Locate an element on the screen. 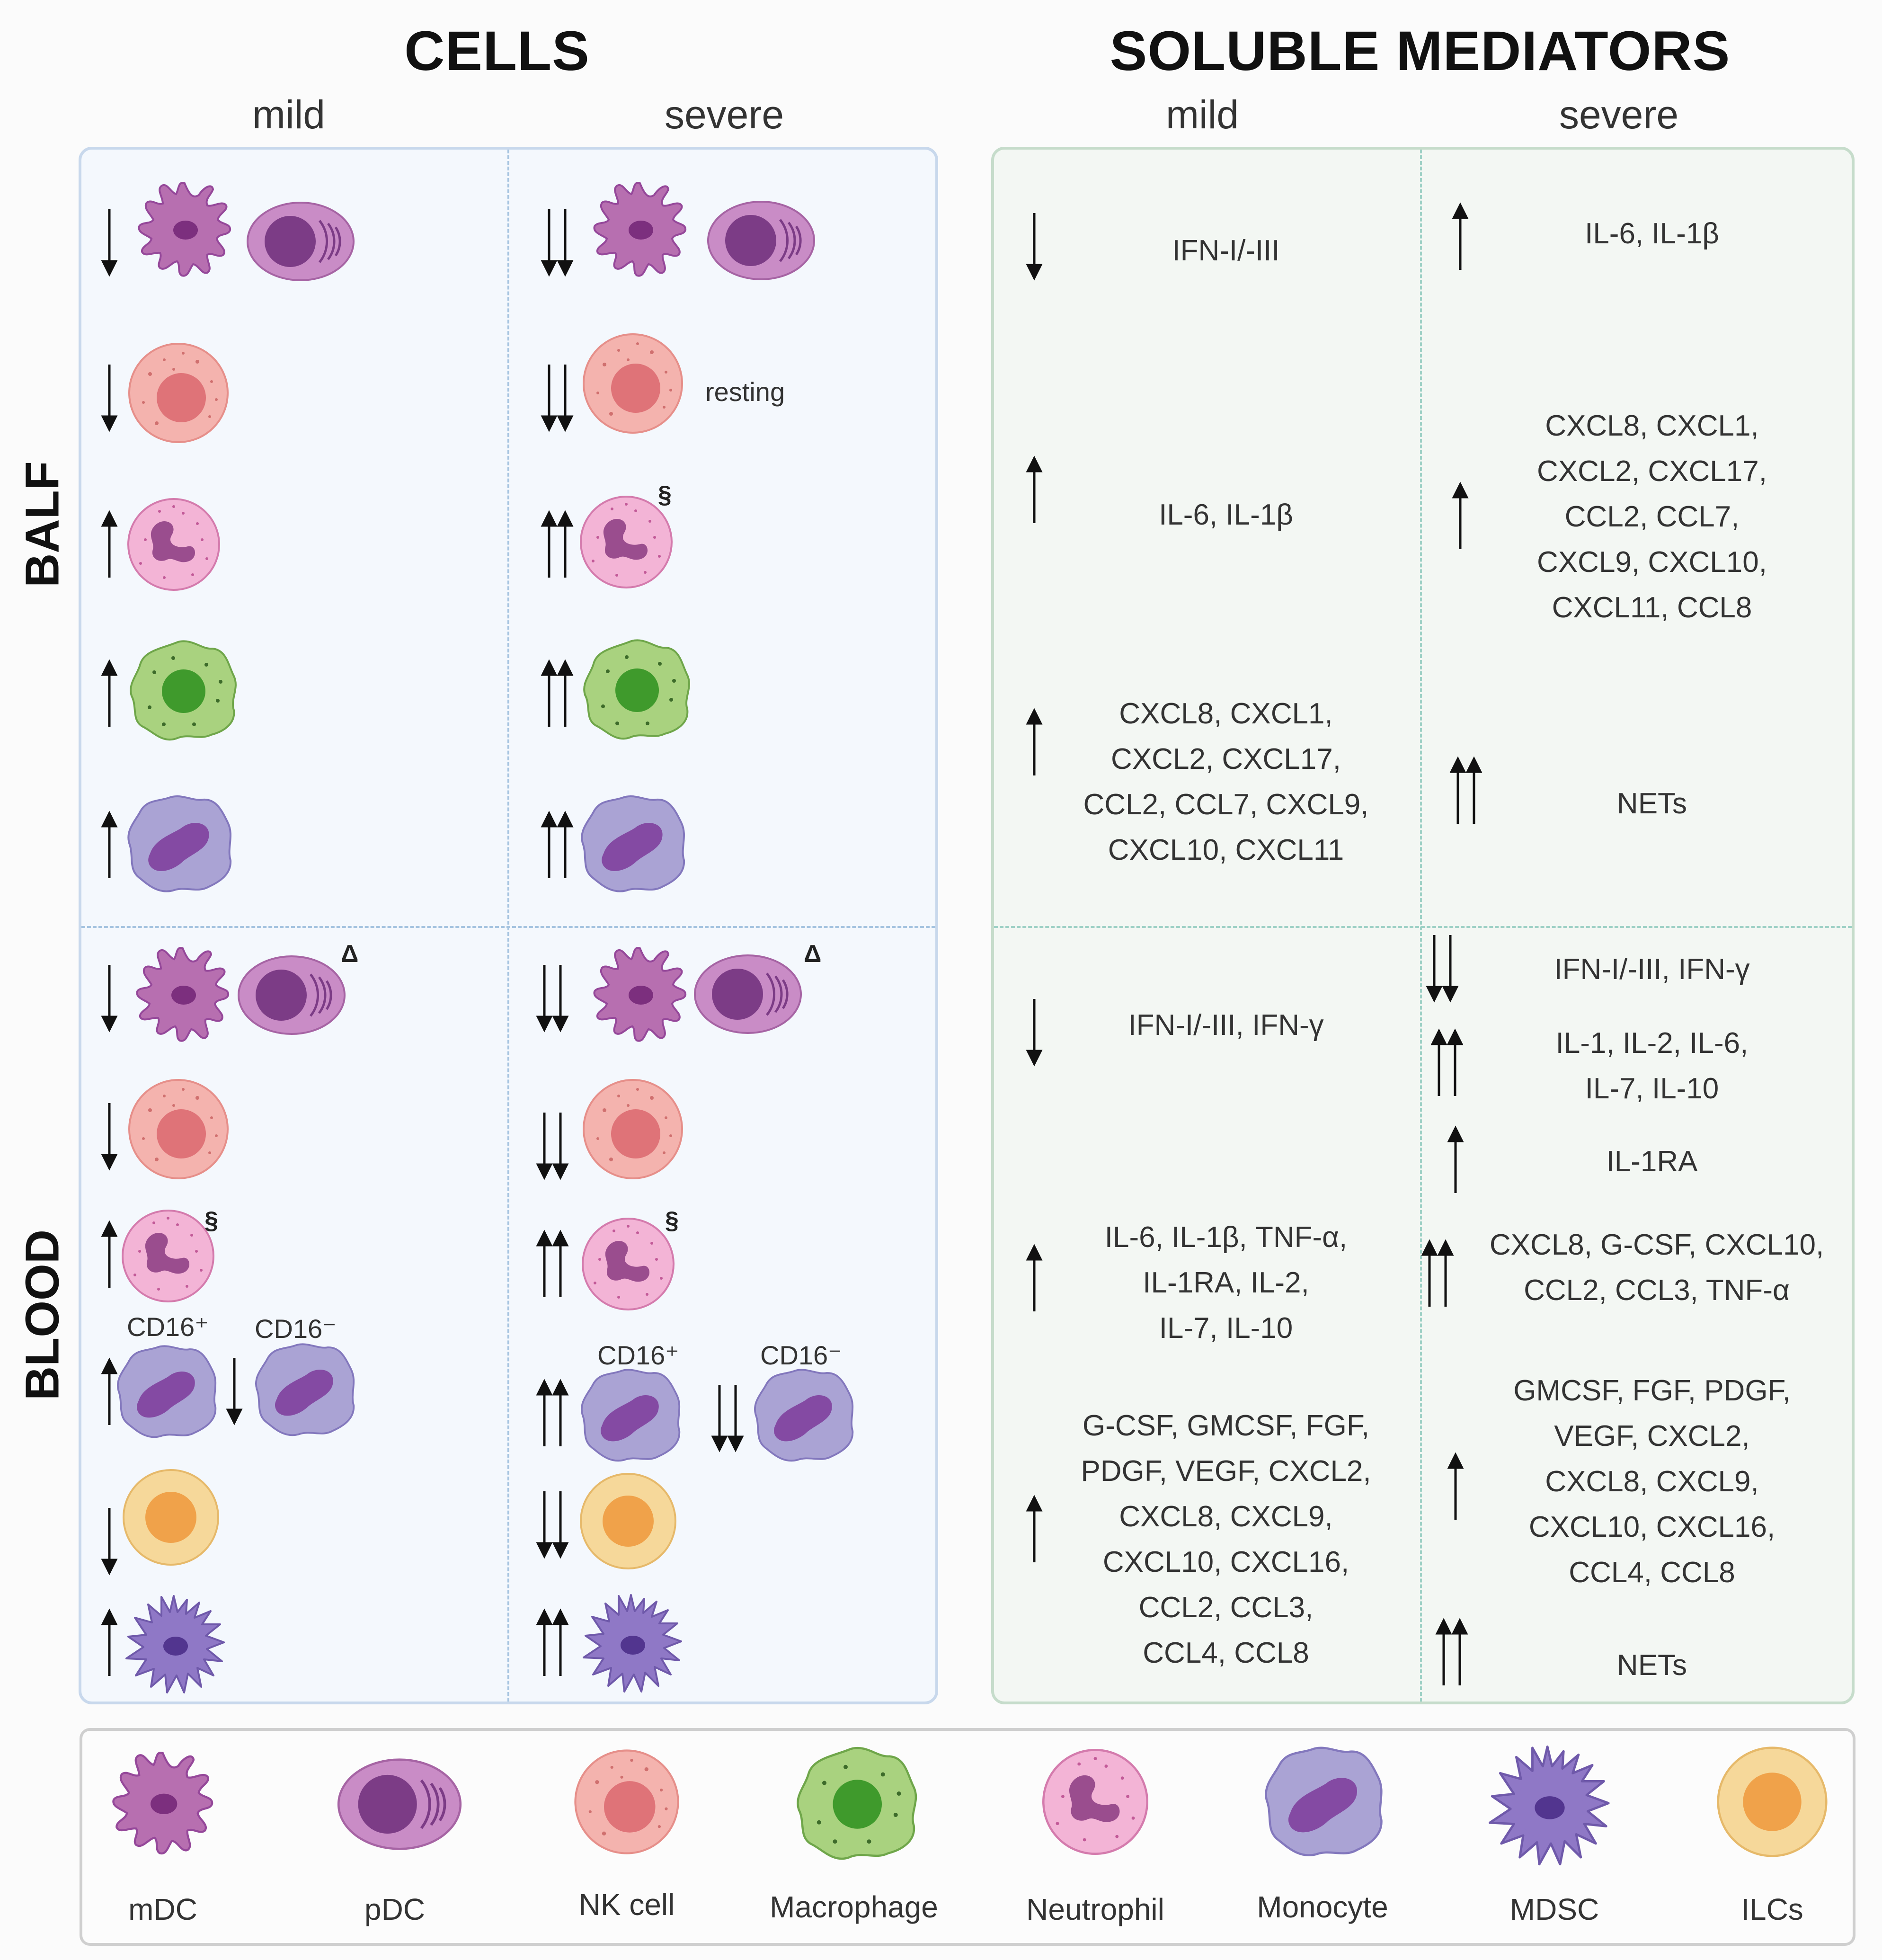  mediator-line: CXCL8, CXCL1, is located at coordinates (1652, 426).